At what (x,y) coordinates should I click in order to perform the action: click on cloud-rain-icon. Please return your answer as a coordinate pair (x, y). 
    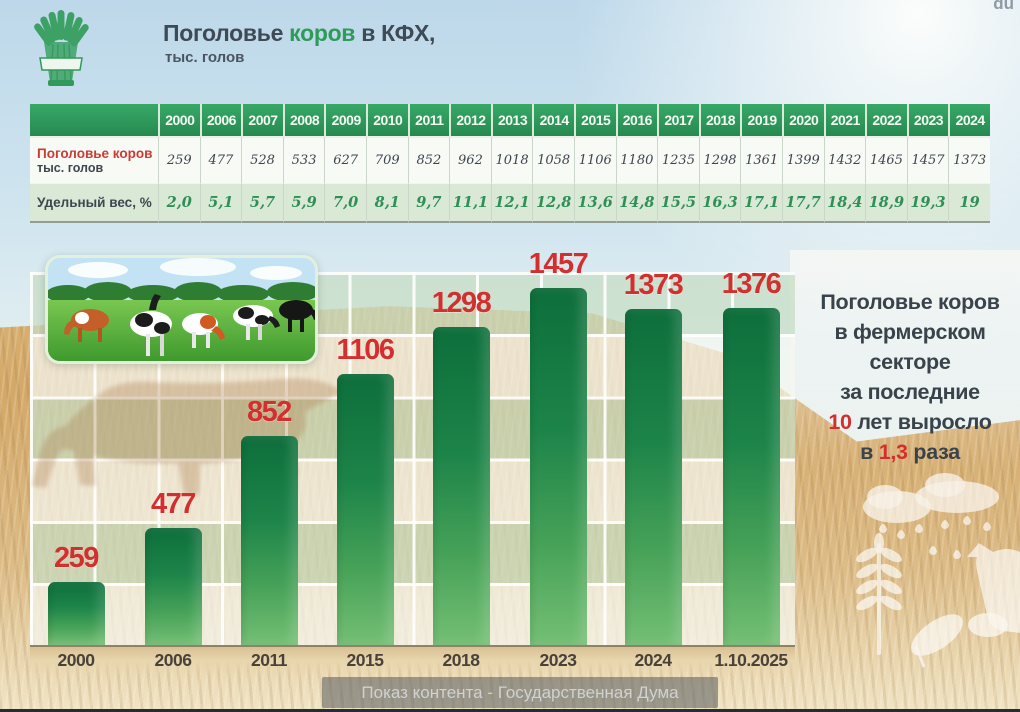
    Looking at the image, I should click on (931, 516).